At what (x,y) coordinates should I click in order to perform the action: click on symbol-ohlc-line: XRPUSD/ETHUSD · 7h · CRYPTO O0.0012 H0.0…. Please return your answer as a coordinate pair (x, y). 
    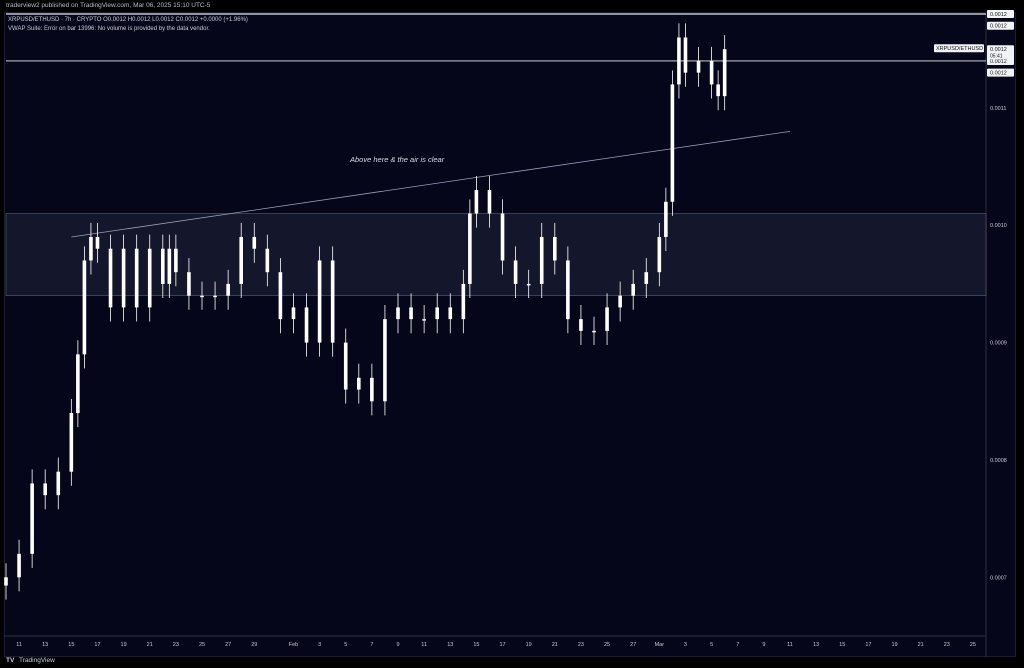
    Looking at the image, I should click on (128, 20).